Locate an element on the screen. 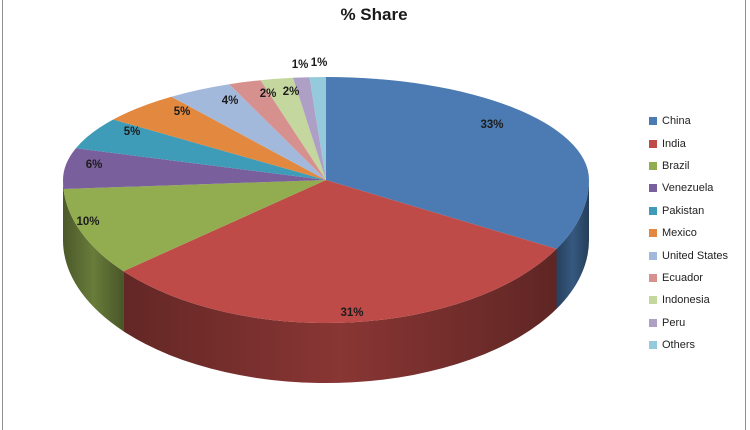 Image resolution: width=750 pixels, height=430 pixels. legend-label: China is located at coordinates (676, 121).